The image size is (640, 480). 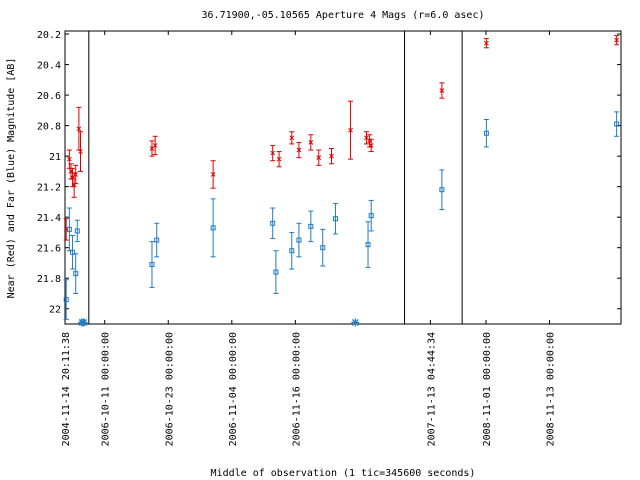 I want to click on y-tick-label: 20.8, so click(x=49, y=127).